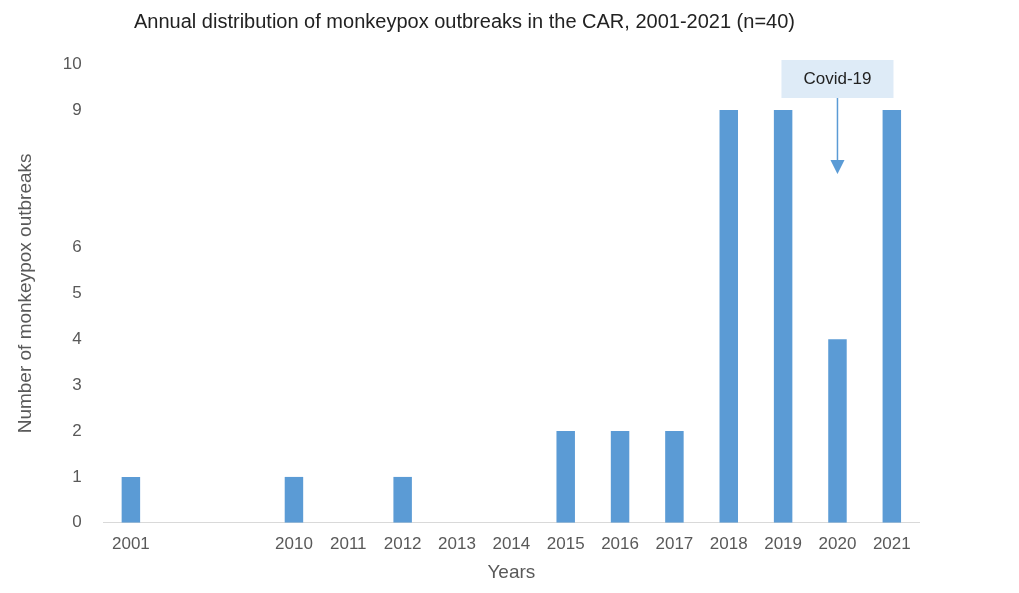 Image resolution: width=1019 pixels, height=593 pixels. What do you see at coordinates (891, 543) in the screenshot?
I see `x-tick-label: 2021` at bounding box center [891, 543].